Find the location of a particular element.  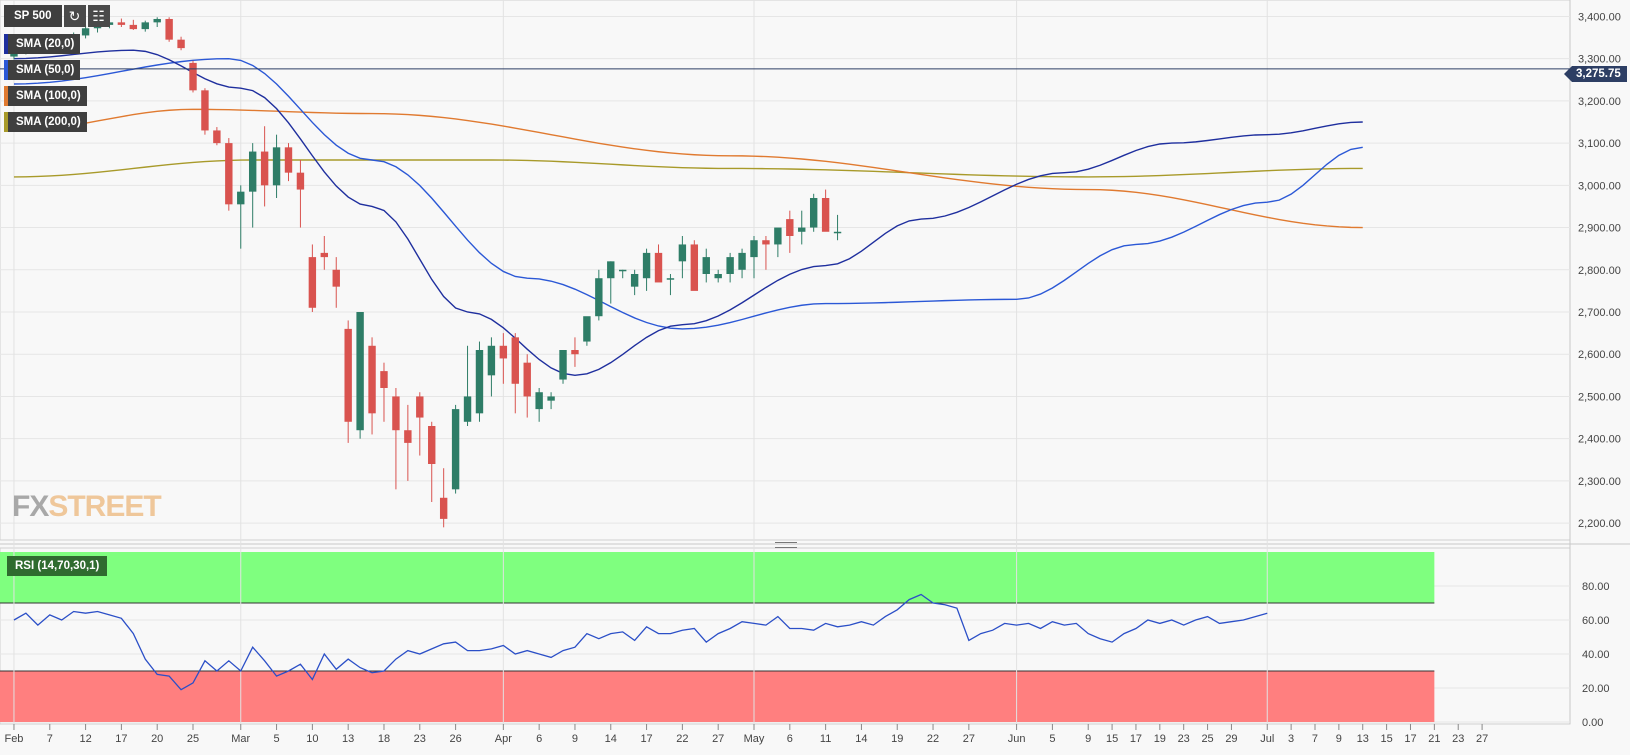

x-tick-label: 5 is located at coordinates (1052, 739).